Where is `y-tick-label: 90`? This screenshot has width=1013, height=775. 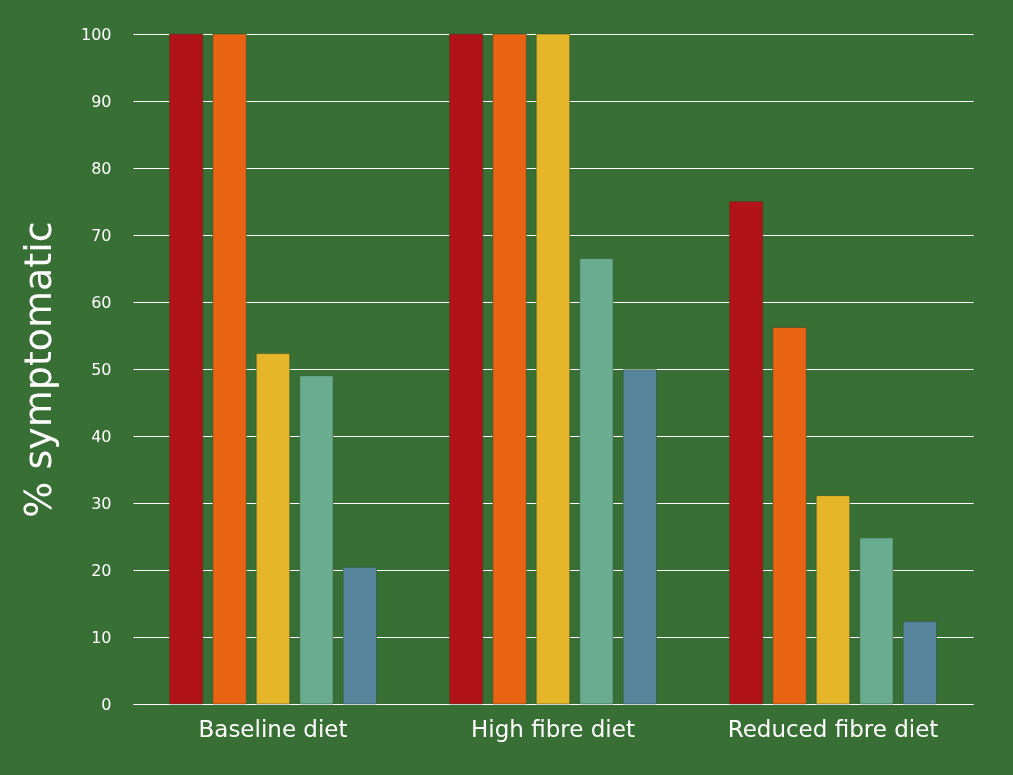
y-tick-label: 90 is located at coordinates (101, 101).